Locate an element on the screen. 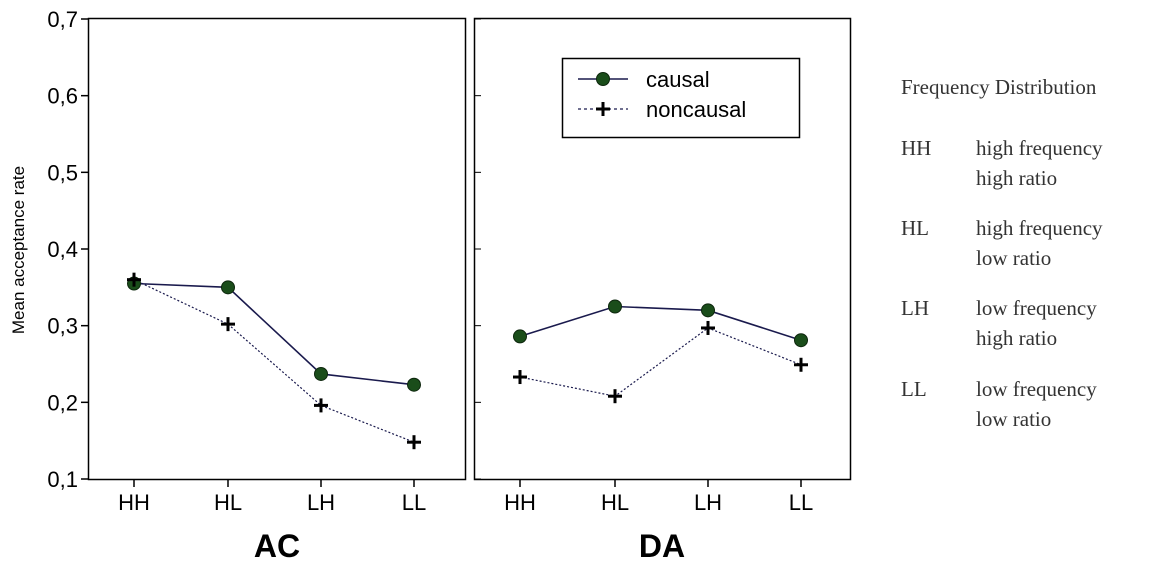 This screenshot has width=1176, height=562. y-tick-label-0-6: 0,6 is located at coordinates (62, 96).